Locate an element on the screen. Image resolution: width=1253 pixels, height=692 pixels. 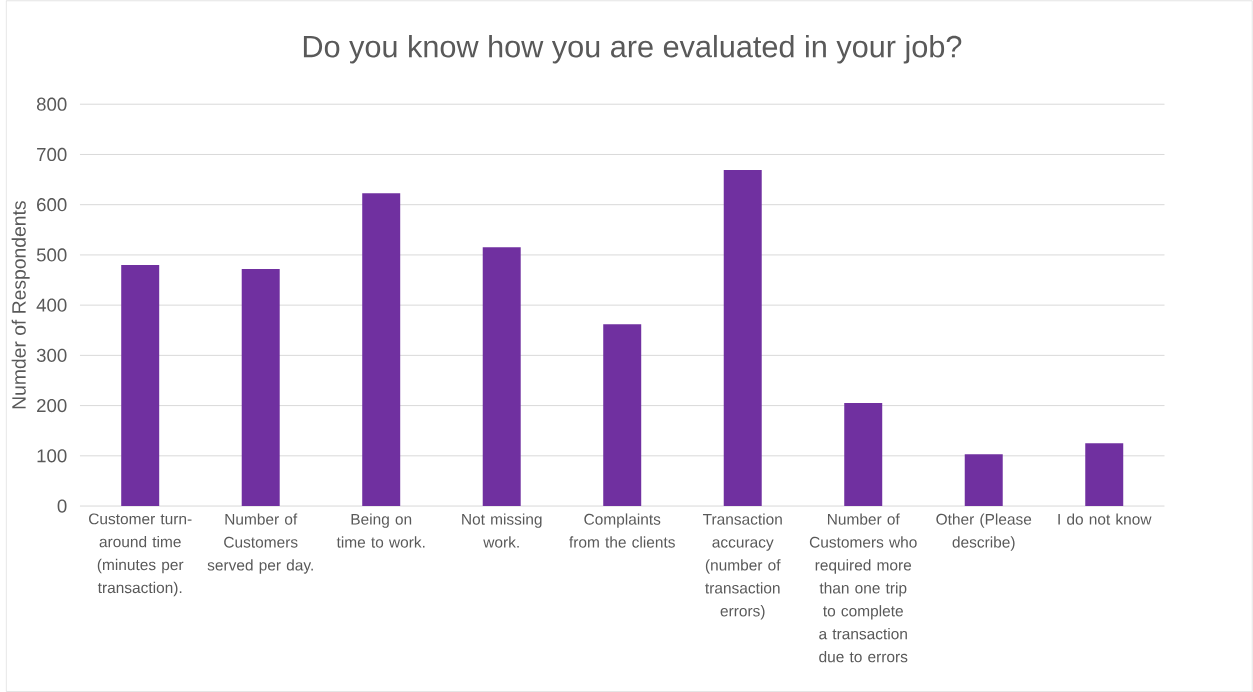
y-tick-label: 600 is located at coordinates (52, 204).